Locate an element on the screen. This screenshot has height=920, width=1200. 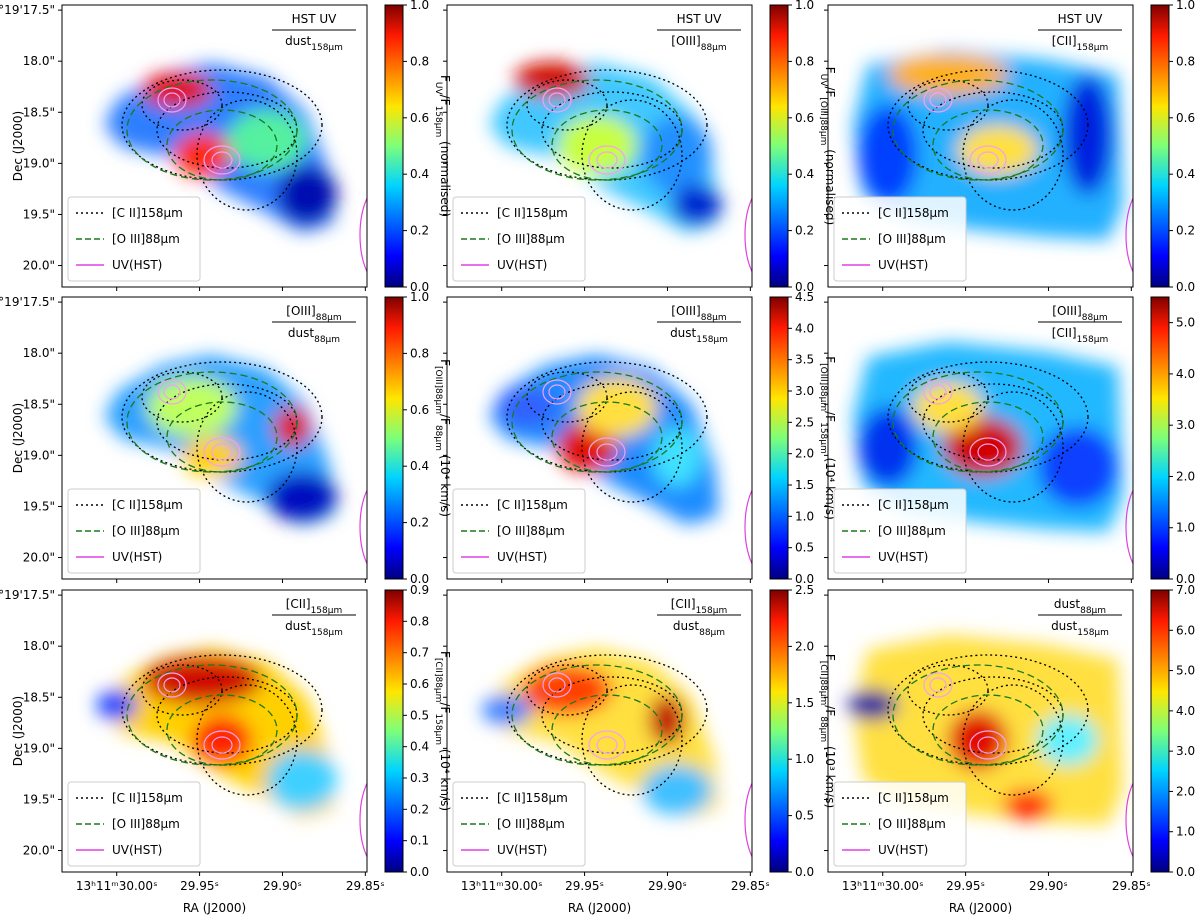
legend-label: [O III]88μm is located at coordinates (531, 824).